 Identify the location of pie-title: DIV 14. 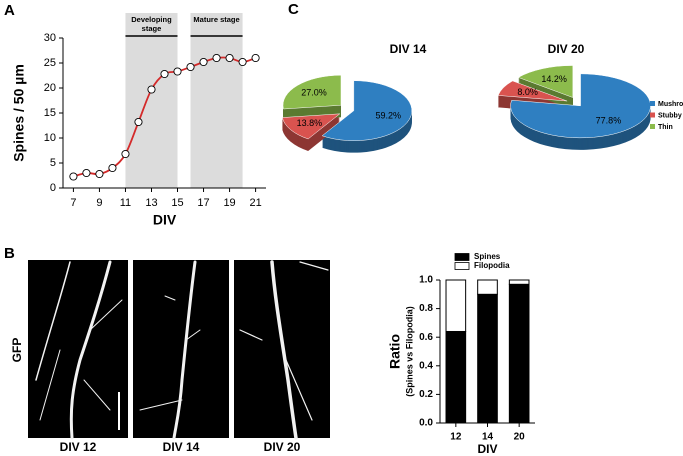
(408, 49).